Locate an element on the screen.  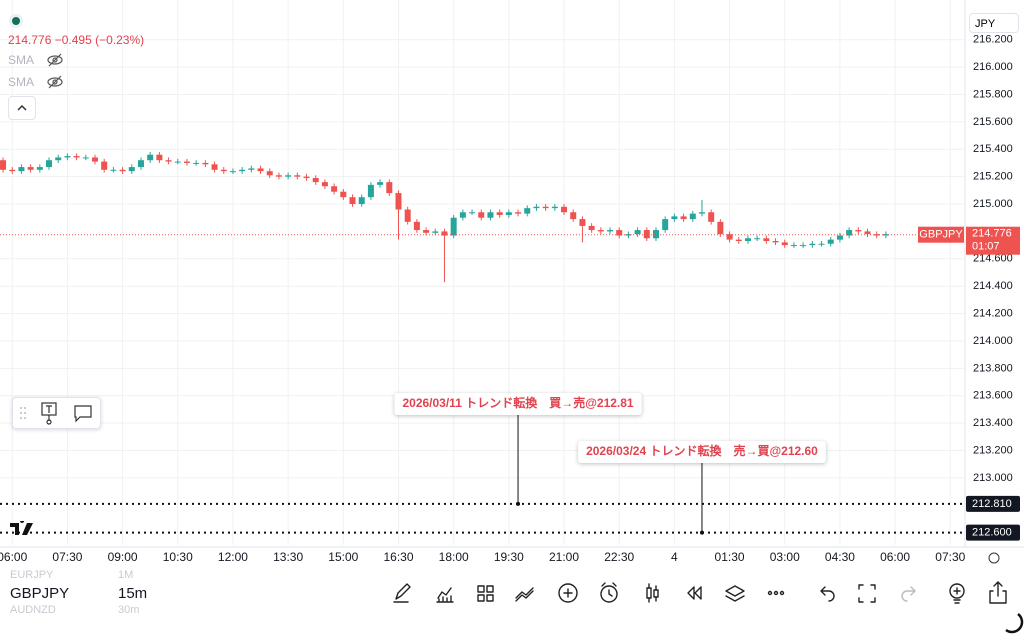
redo-tool is located at coordinates (908, 594).